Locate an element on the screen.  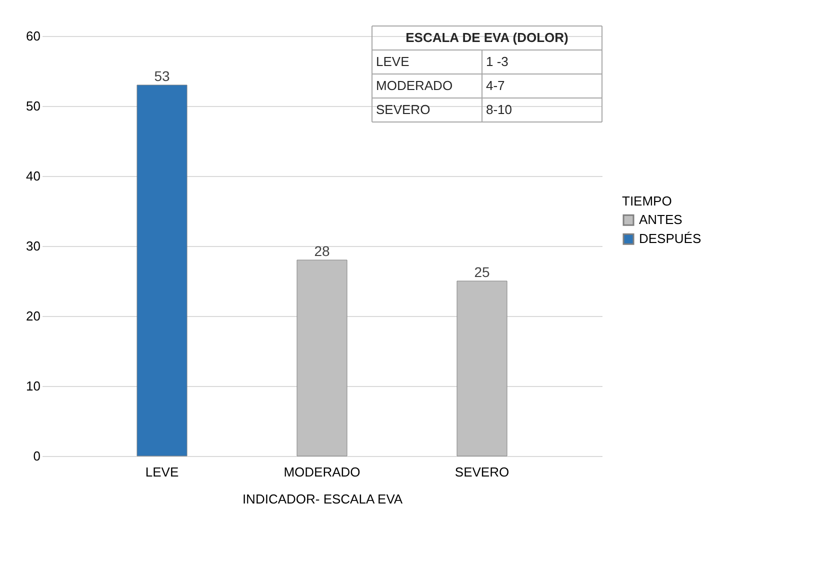
y-tick-label: 0 is located at coordinates (36, 456).